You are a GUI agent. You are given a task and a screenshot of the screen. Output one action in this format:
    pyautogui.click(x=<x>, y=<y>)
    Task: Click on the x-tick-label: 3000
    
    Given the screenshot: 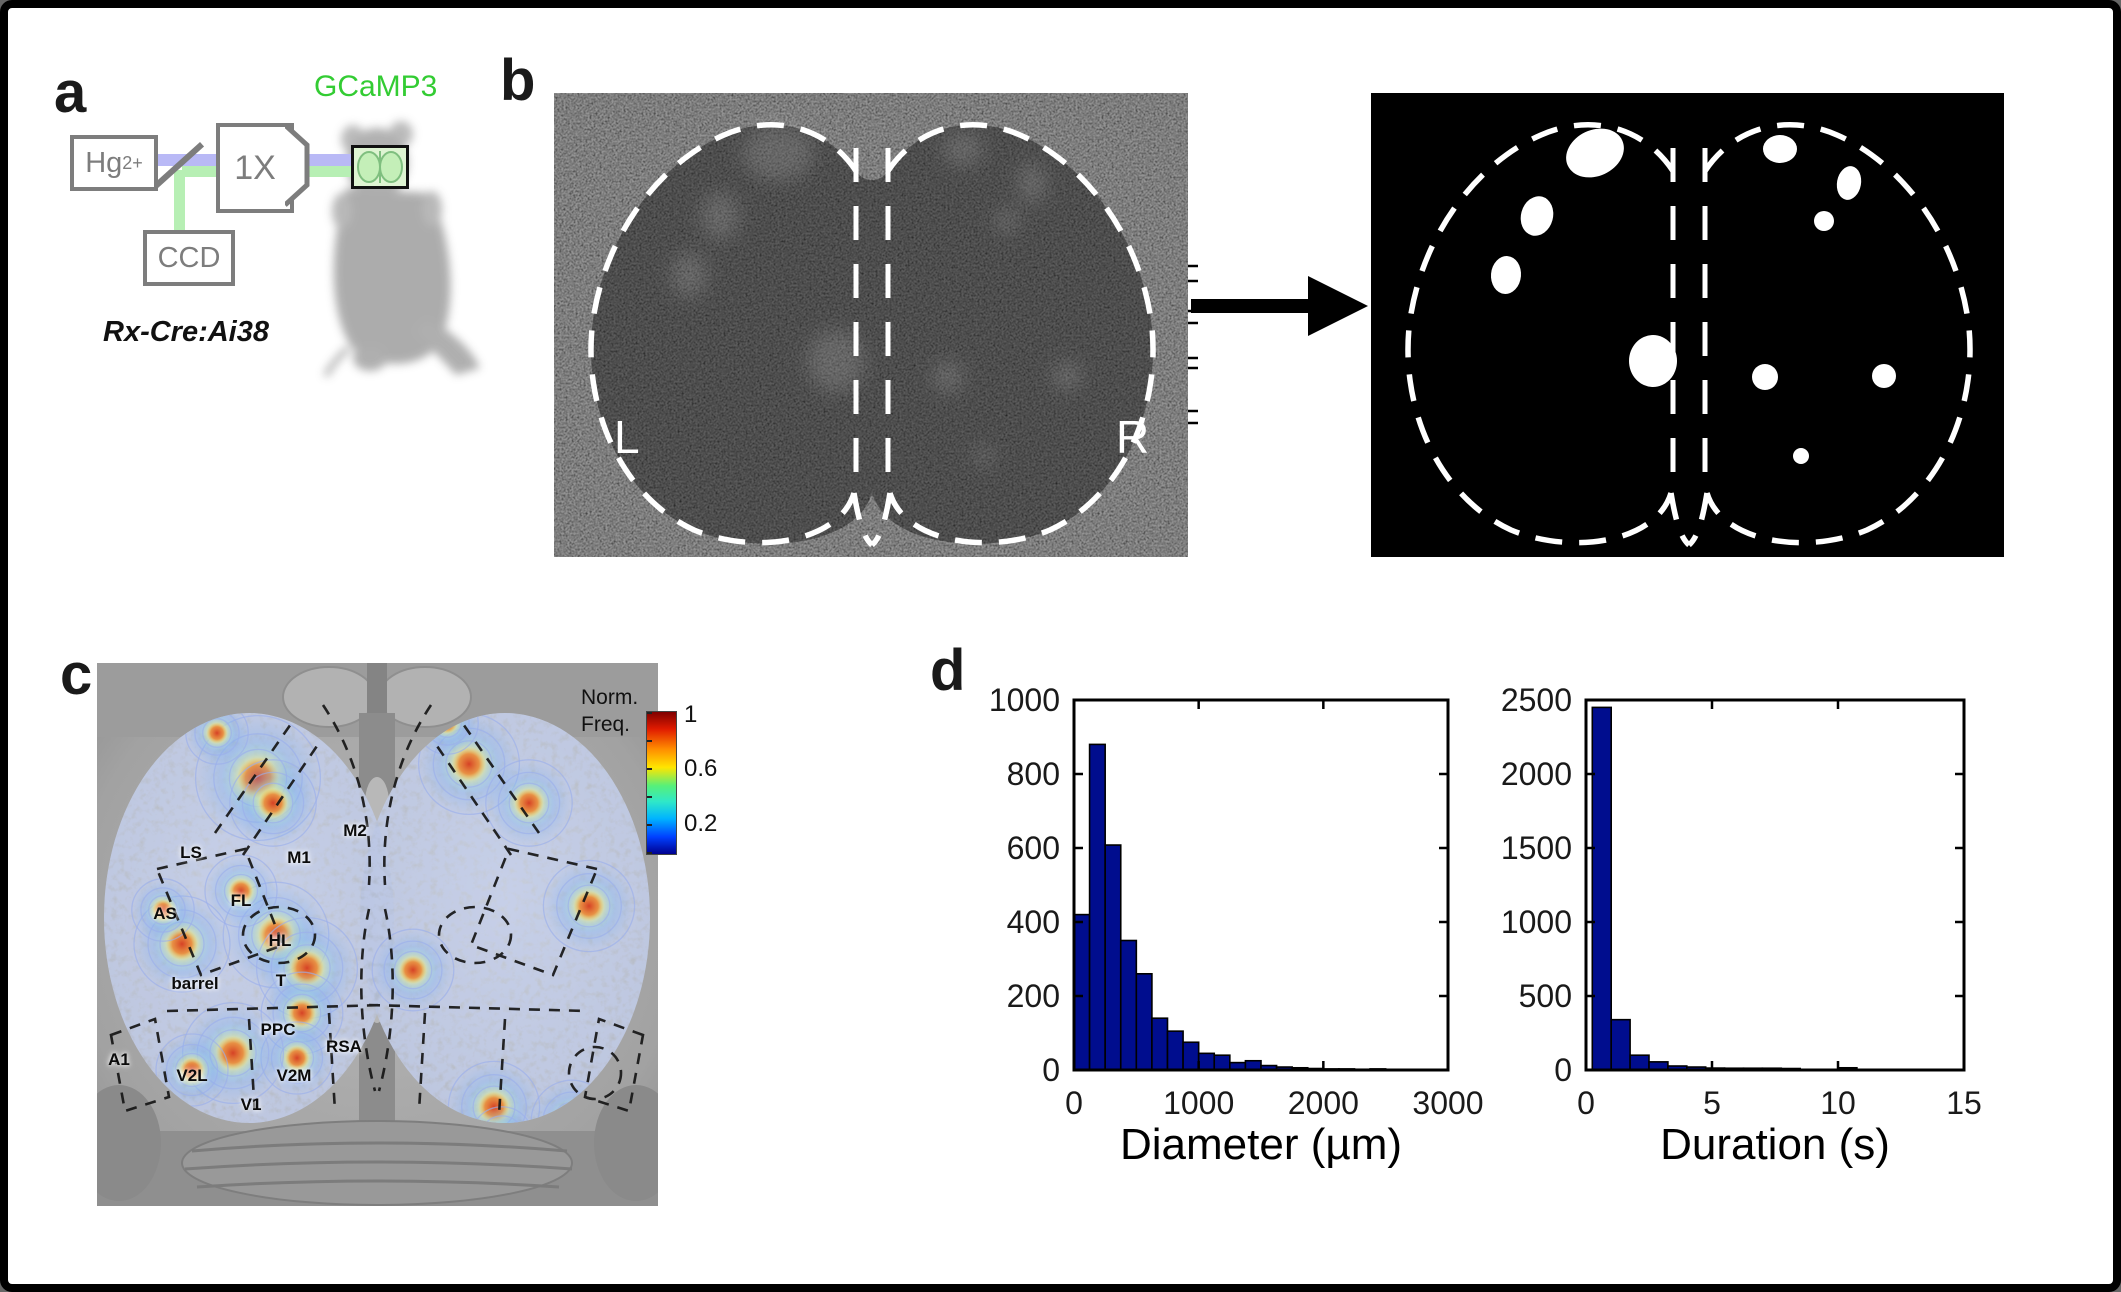 What is the action you would take?
    pyautogui.click(x=1447, y=1103)
    